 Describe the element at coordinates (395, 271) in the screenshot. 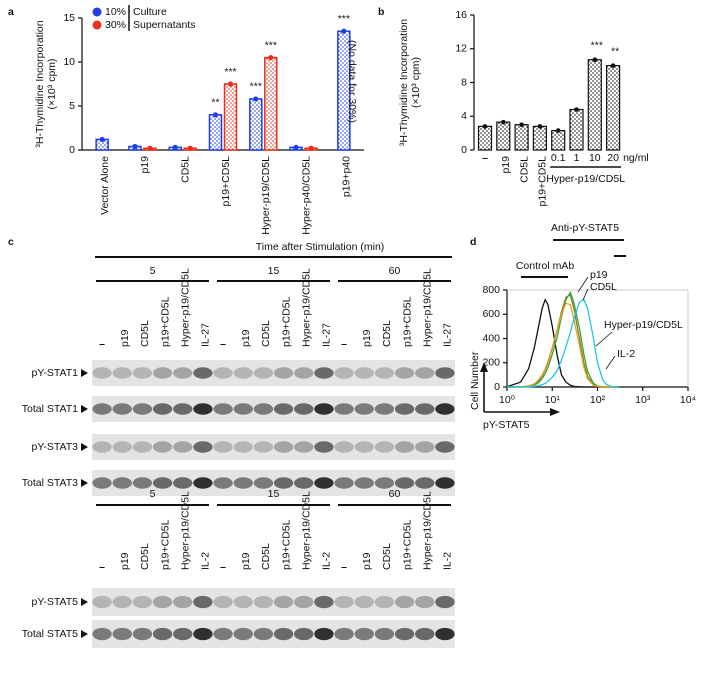

I see `time-label: 60` at that location.